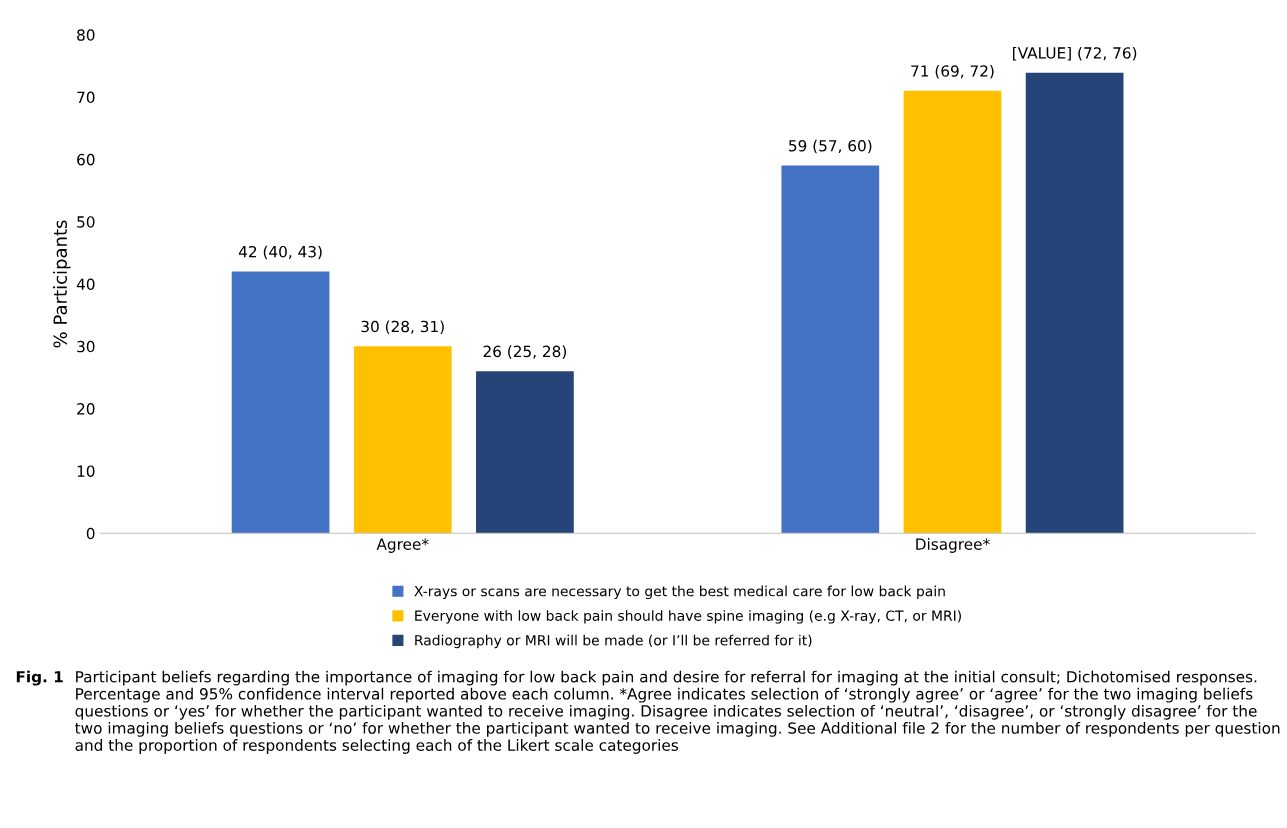 The height and width of the screenshot is (828, 1287). I want to click on data-label: [VALUE] (72, 76), so click(1075, 53).